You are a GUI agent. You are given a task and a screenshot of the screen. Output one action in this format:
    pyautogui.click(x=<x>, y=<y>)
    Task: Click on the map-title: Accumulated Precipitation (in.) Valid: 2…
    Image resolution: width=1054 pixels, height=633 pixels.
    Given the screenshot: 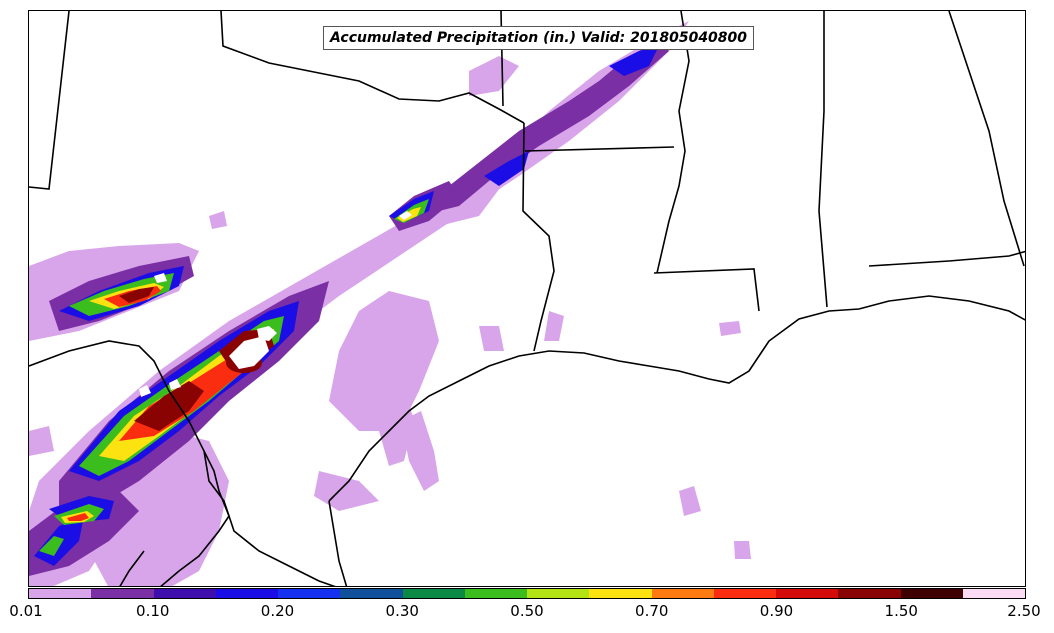 What is the action you would take?
    pyautogui.click(x=539, y=38)
    